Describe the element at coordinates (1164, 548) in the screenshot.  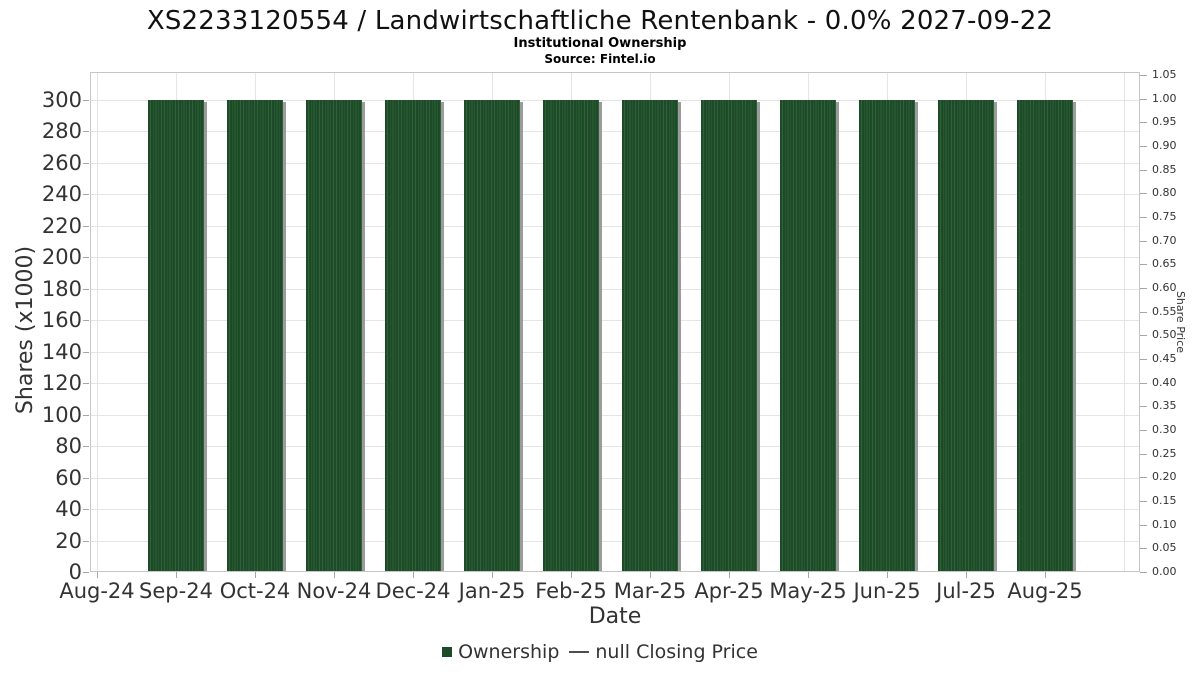
I see `y-right-tick-label: 0.05` at that location.